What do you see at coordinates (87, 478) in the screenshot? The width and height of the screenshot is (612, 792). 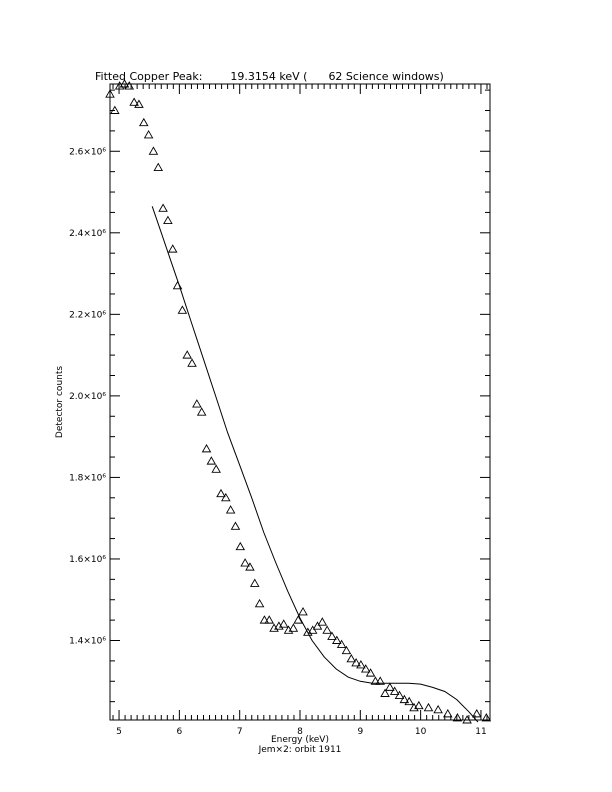 I see `y-tick-label: 1.8×10⁶` at bounding box center [87, 478].